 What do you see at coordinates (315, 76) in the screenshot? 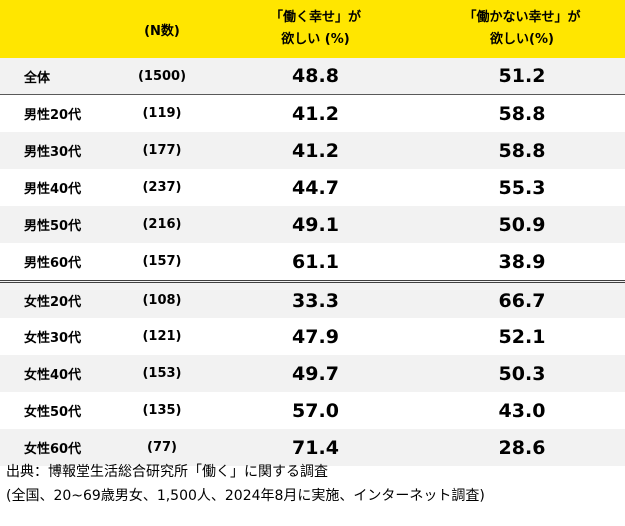
I see `row-work-value: 48.8` at bounding box center [315, 76].